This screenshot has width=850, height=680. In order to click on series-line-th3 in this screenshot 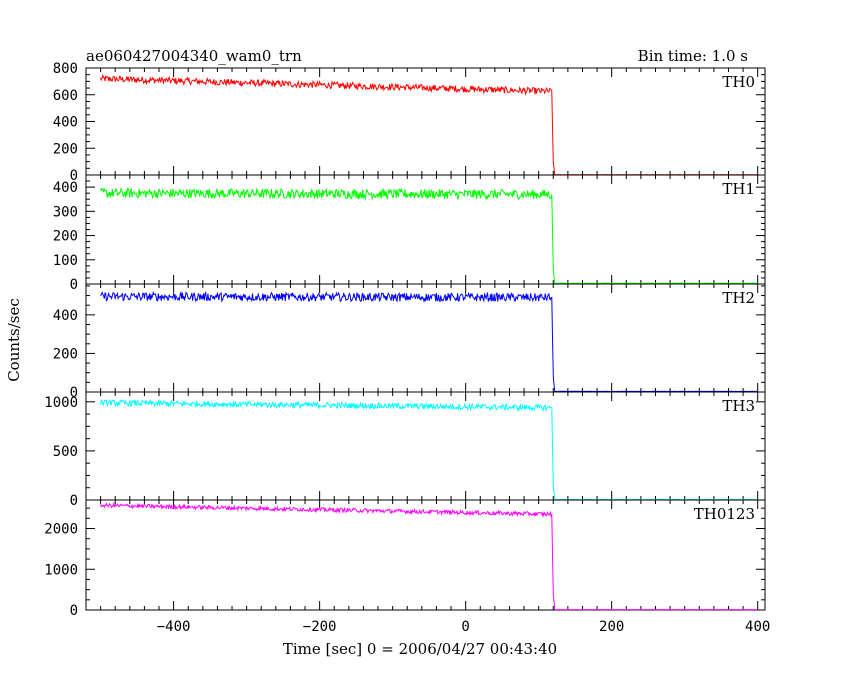, I will do `click(429, 449)`.